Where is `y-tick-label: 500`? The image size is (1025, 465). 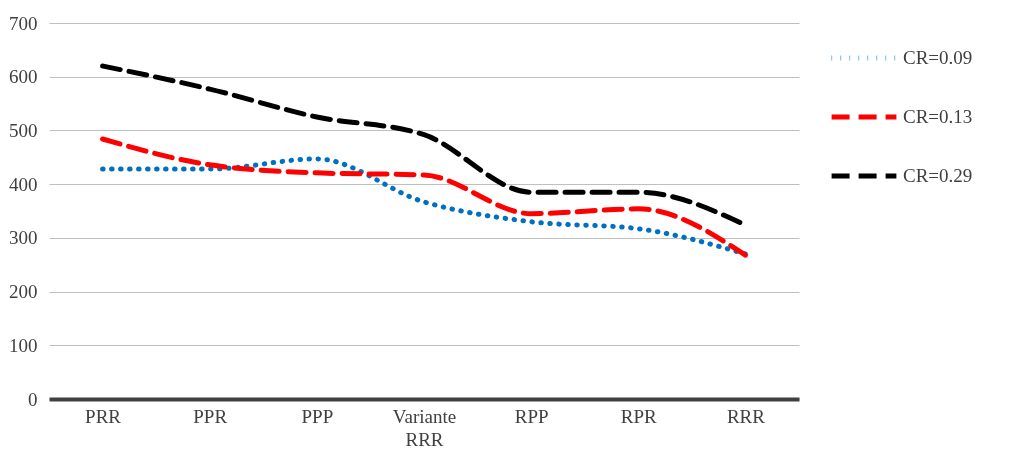 y-tick-label: 500 is located at coordinates (23, 130).